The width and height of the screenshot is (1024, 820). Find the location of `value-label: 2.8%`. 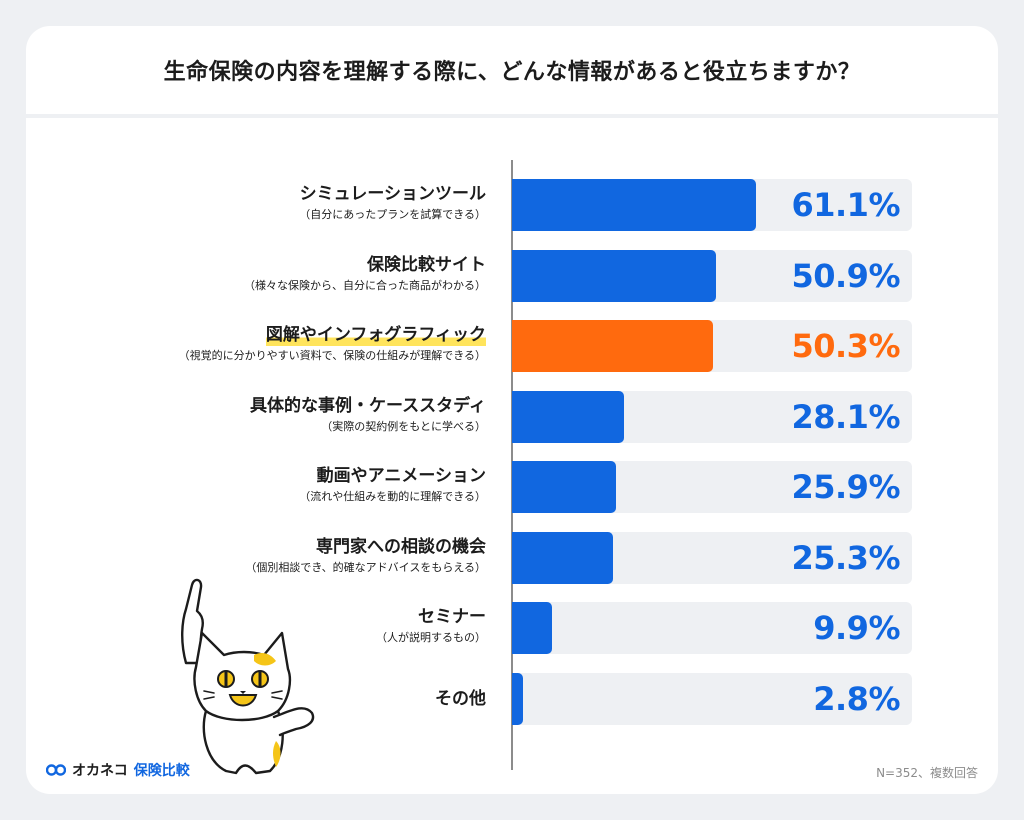

value-label: 2.8% is located at coordinates (856, 698).